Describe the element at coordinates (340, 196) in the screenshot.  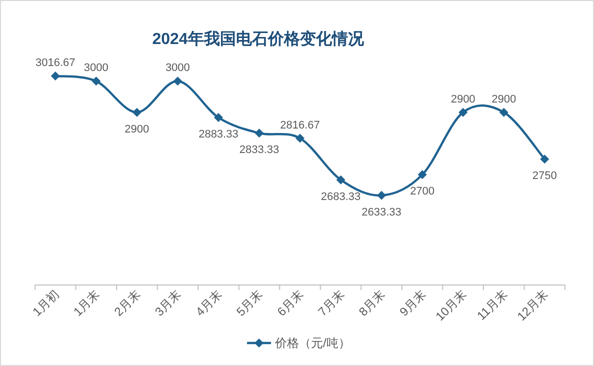
I see `data-label: 2683.33` at that location.